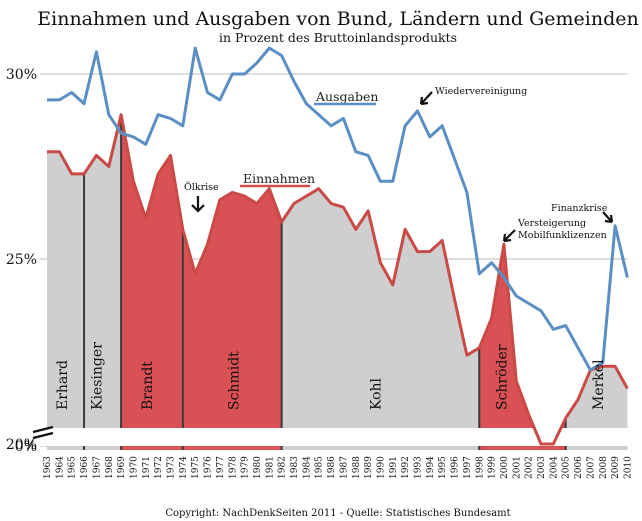 Image resolution: width=642 pixels, height=521 pixels. Describe the element at coordinates (110, 467) in the screenshot. I see `x-tick-label: 1968` at that location.